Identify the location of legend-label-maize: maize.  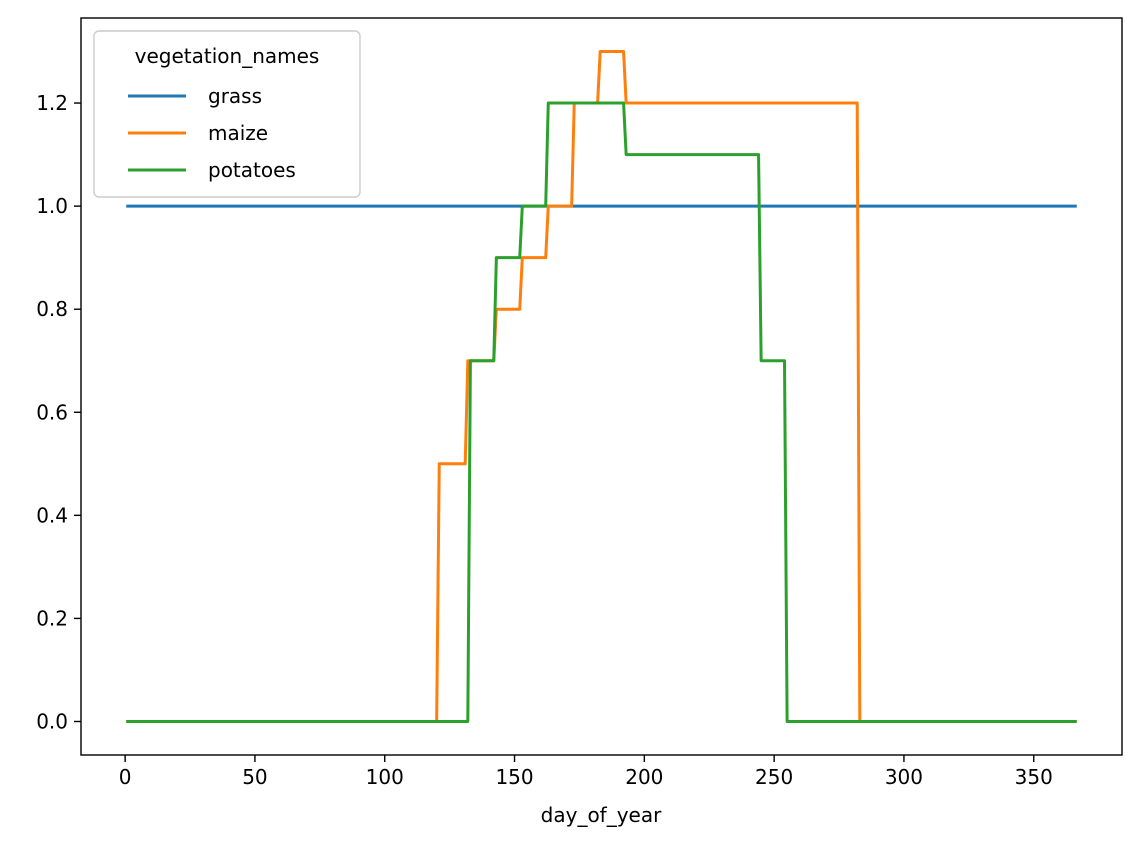
(238, 133).